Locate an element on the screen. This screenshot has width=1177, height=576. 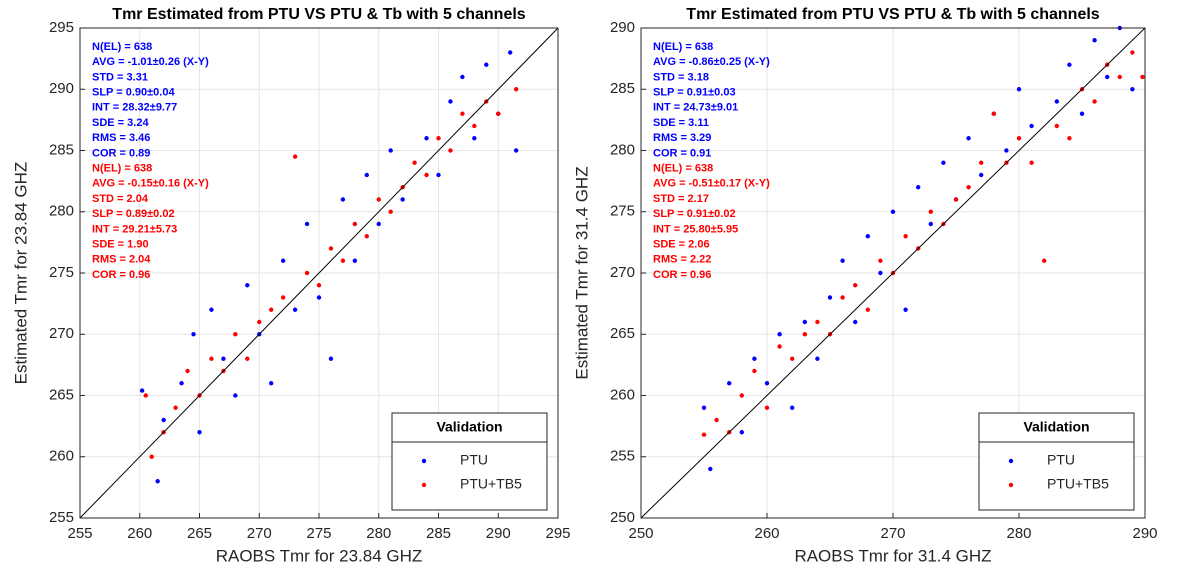
x-tick-label: 280 is located at coordinates (378, 533).